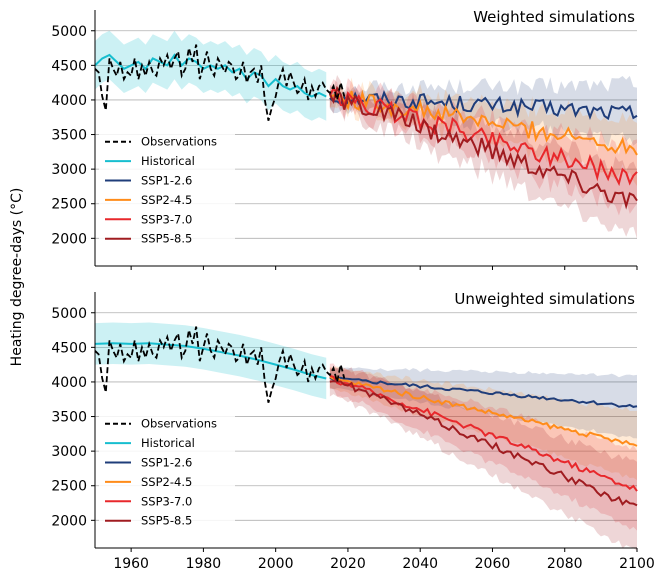  I want to click on x-tick-label: 2040, so click(420, 564).